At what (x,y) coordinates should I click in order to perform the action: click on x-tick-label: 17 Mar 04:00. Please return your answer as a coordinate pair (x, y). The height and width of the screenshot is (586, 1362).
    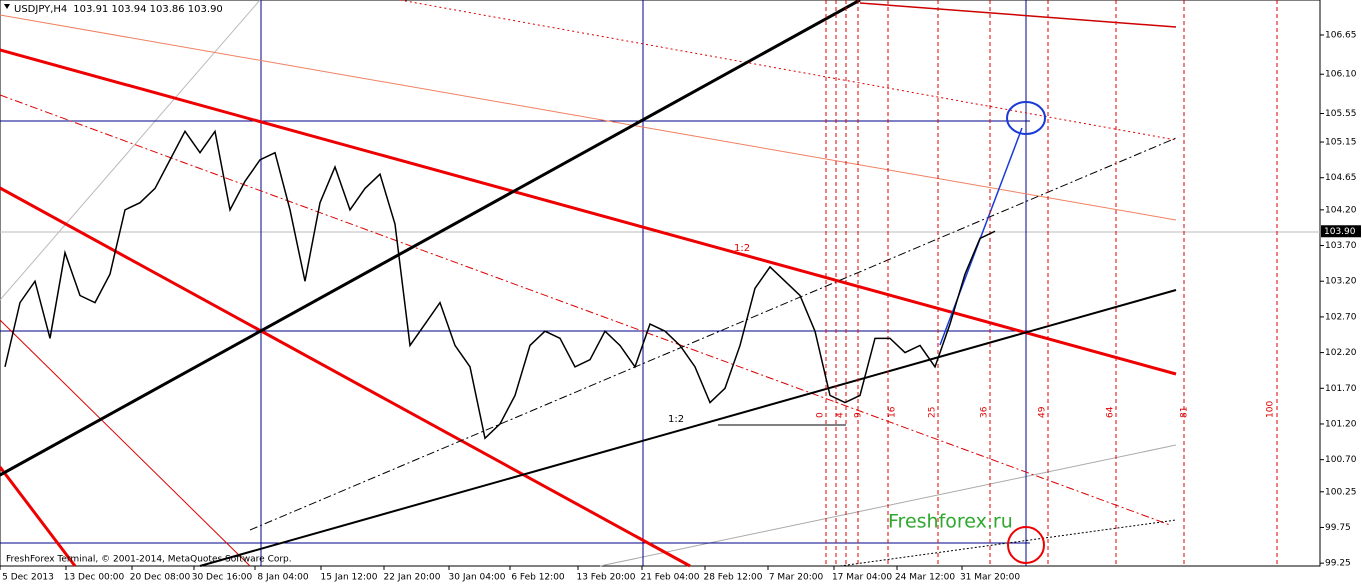
    Looking at the image, I should click on (862, 578).